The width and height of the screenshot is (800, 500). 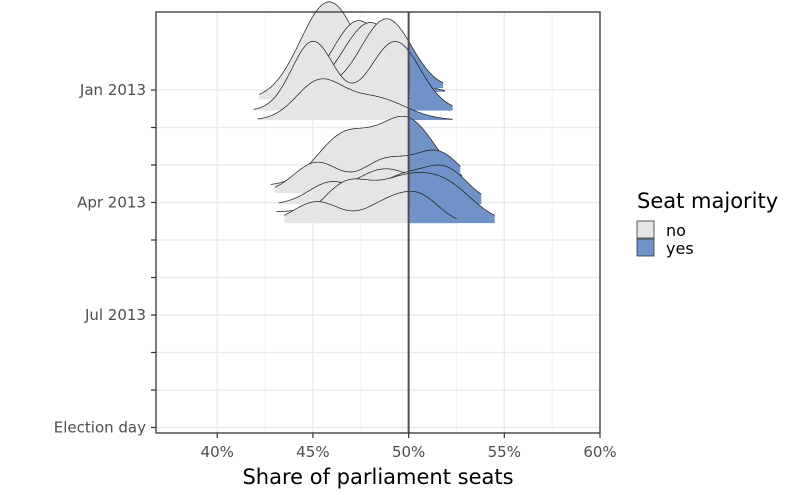 What do you see at coordinates (408, 452) in the screenshot?
I see `x-tick-label: 50%` at bounding box center [408, 452].